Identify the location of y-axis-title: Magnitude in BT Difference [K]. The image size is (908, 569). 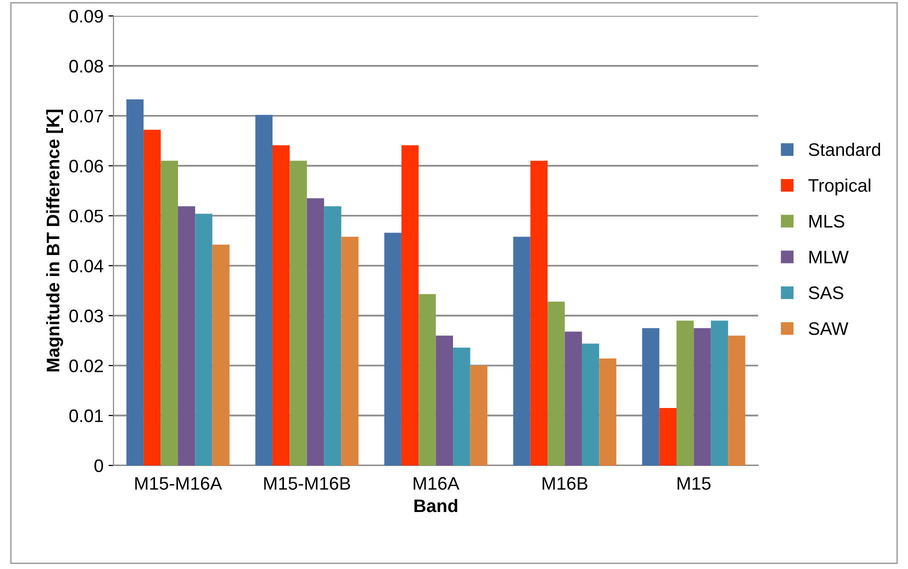
(55, 241).